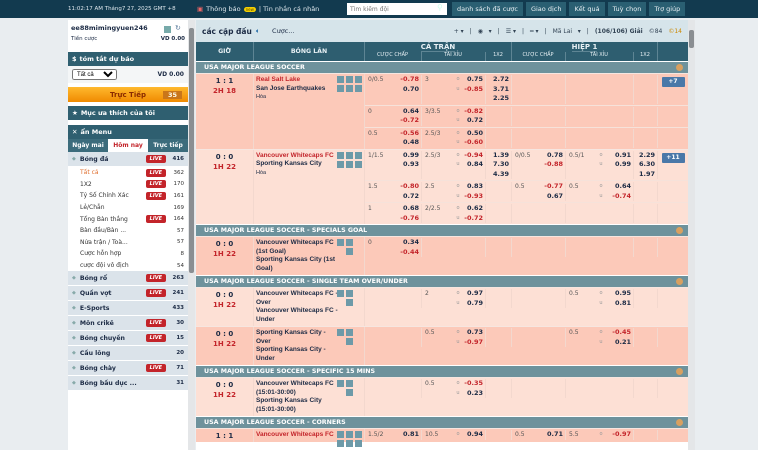  Describe the element at coordinates (128, 207) in the screenshot. I see `sport-item: Lẻ/Chẵn 169` at that location.